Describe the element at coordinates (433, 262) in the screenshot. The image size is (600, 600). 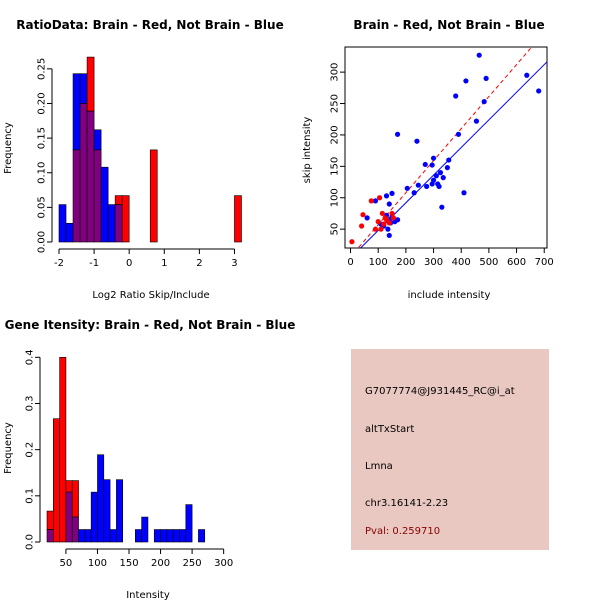
I see `scatter-x-tick-label: 300` at that location.